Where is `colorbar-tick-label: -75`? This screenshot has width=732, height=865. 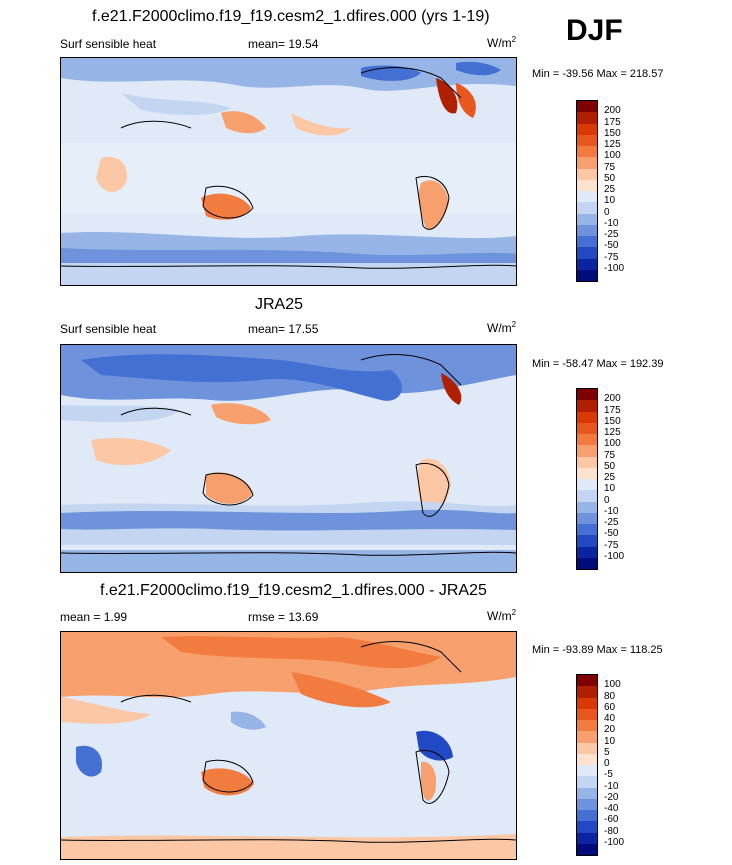 colorbar-tick-label: -75 is located at coordinates (611, 545).